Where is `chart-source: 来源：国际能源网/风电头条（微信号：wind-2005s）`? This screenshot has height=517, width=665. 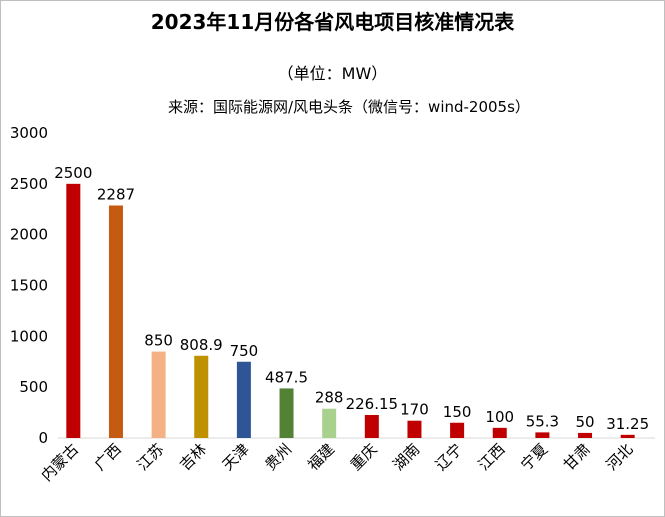
chart-source: 来源：国际能源网/风电头条（微信号：wind-2005s） is located at coordinates (349, 107).